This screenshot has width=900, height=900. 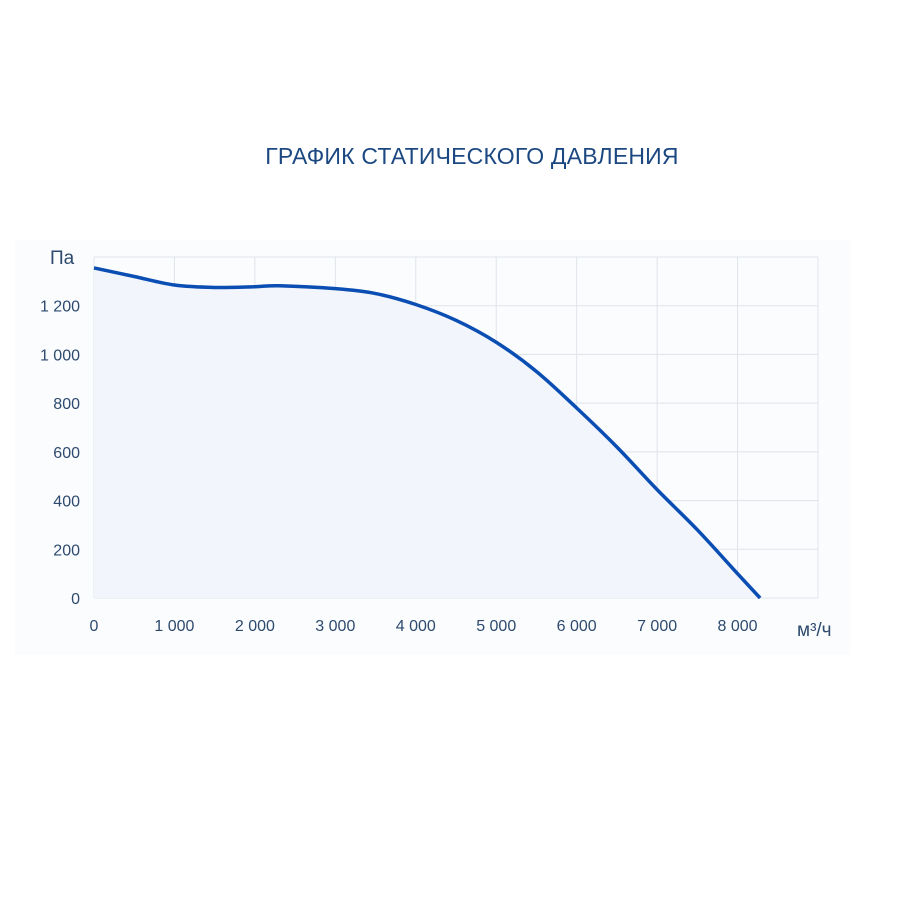 I want to click on y-axis-label: Па, so click(x=62, y=258).